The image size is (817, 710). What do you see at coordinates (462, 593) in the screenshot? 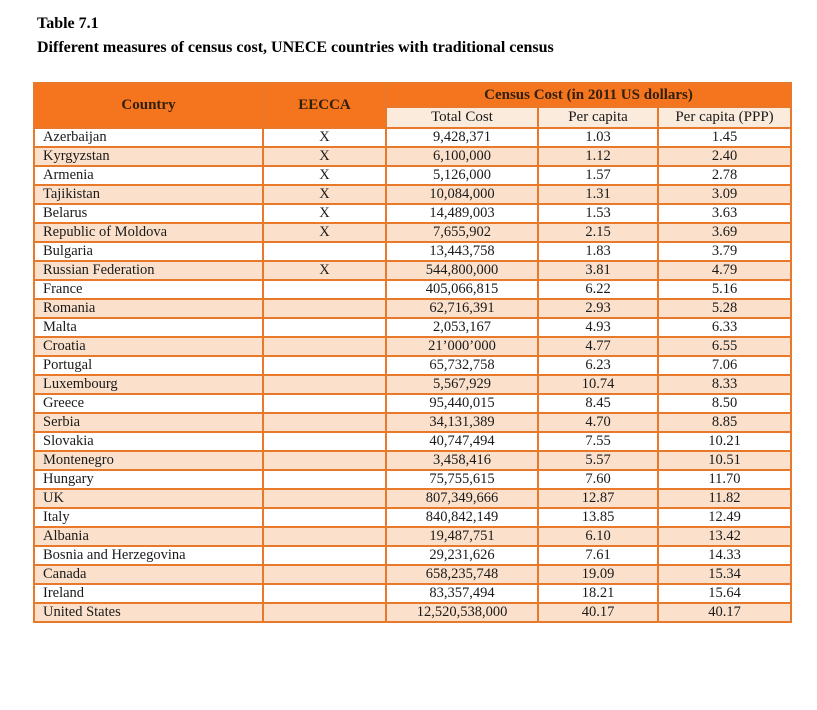
I see `total-cost-cell: 83,357,494` at bounding box center [462, 593].